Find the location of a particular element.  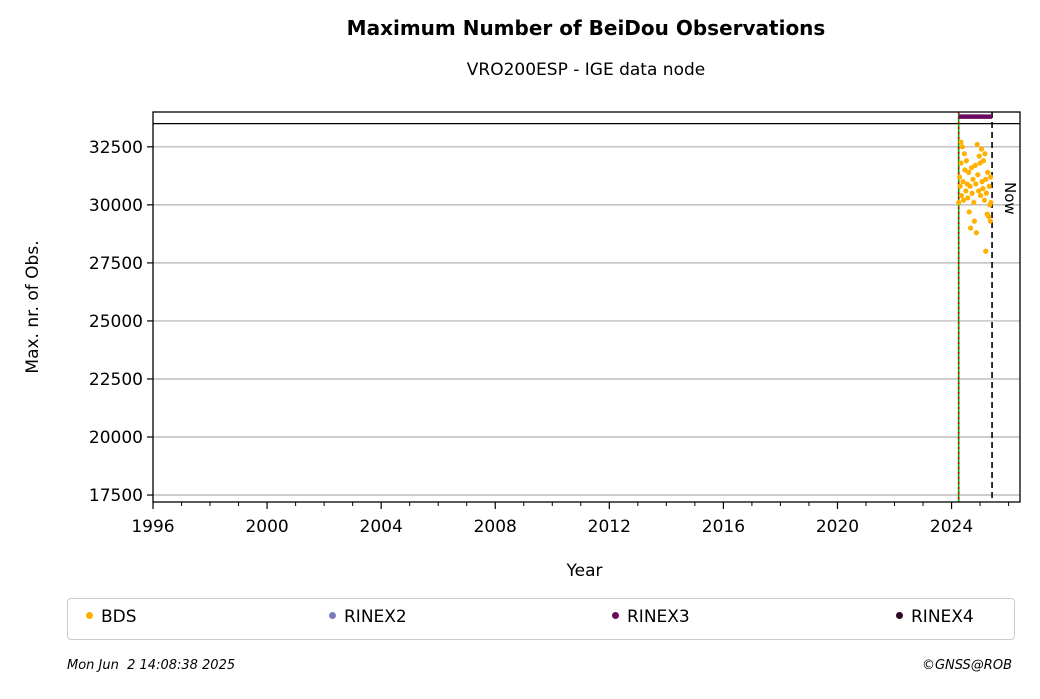

y-tick-label: 22500 is located at coordinates (116, 380).